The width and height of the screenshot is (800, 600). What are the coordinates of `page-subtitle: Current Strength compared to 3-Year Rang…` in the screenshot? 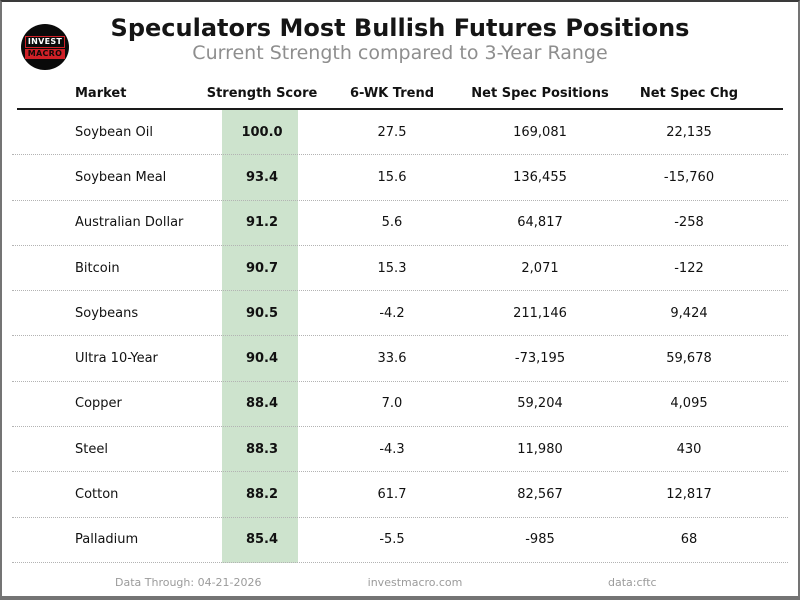 It's located at (400, 53).